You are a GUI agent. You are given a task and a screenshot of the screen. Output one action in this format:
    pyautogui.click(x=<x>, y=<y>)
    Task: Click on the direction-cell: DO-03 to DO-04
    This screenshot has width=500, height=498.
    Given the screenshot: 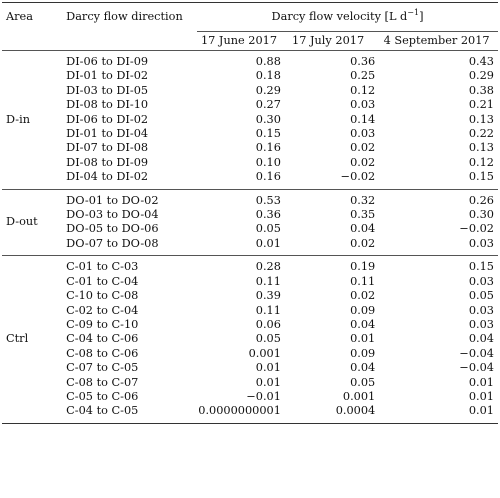 What is the action you would take?
    pyautogui.click(x=112, y=215)
    